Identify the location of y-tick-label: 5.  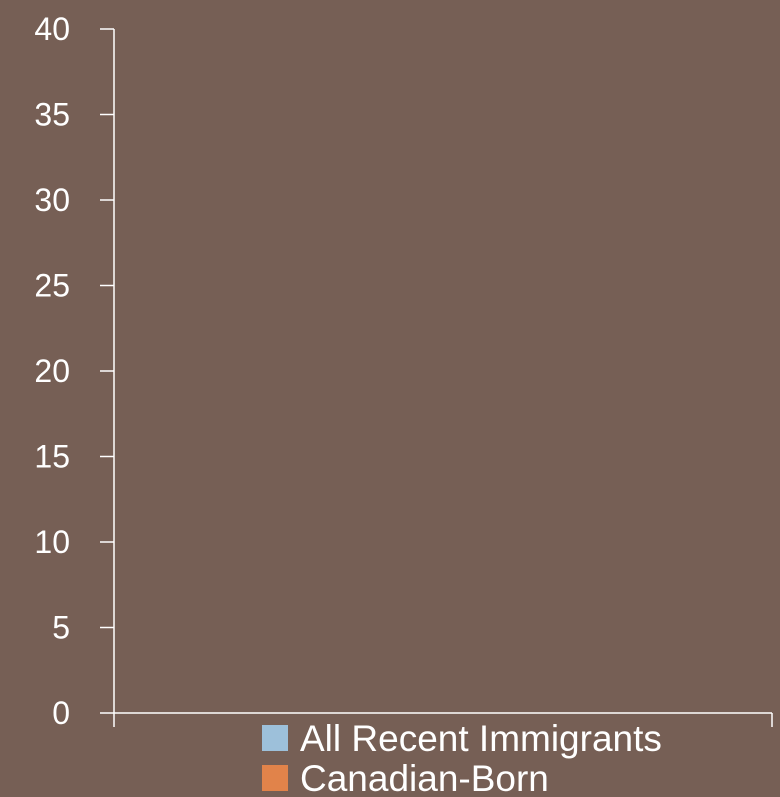
(61, 628).